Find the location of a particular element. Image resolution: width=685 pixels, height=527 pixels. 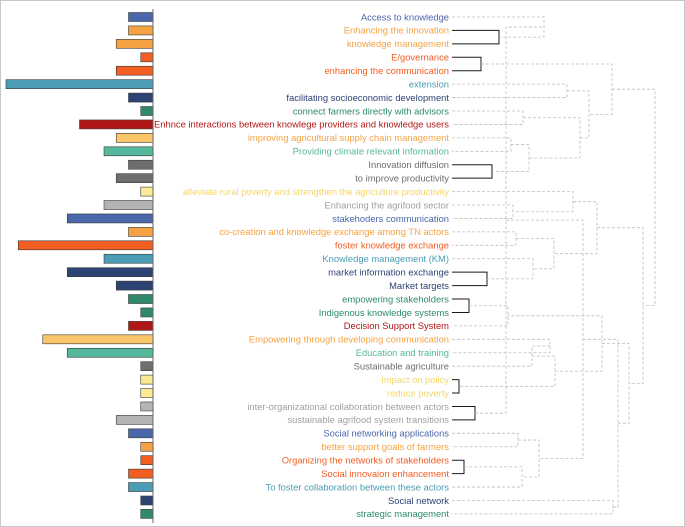

leaf-label-38: strategic management is located at coordinates (402, 513).